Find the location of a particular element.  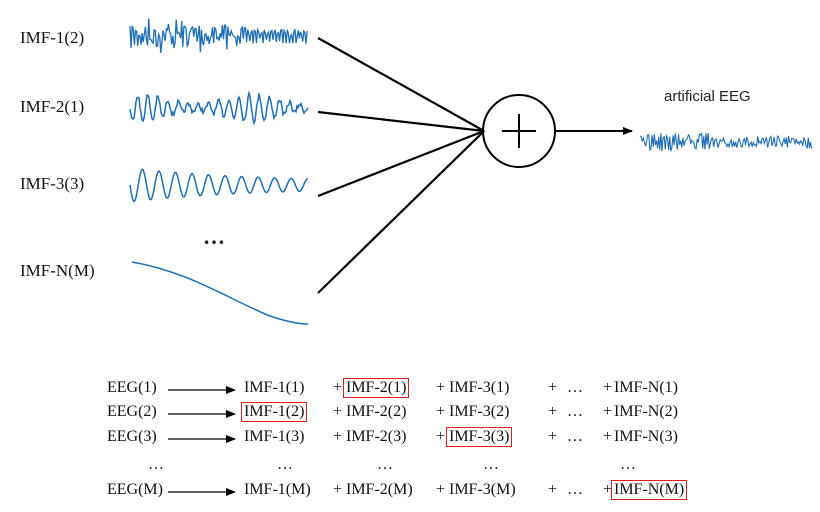

imf-n-waveform is located at coordinates (220, 293).